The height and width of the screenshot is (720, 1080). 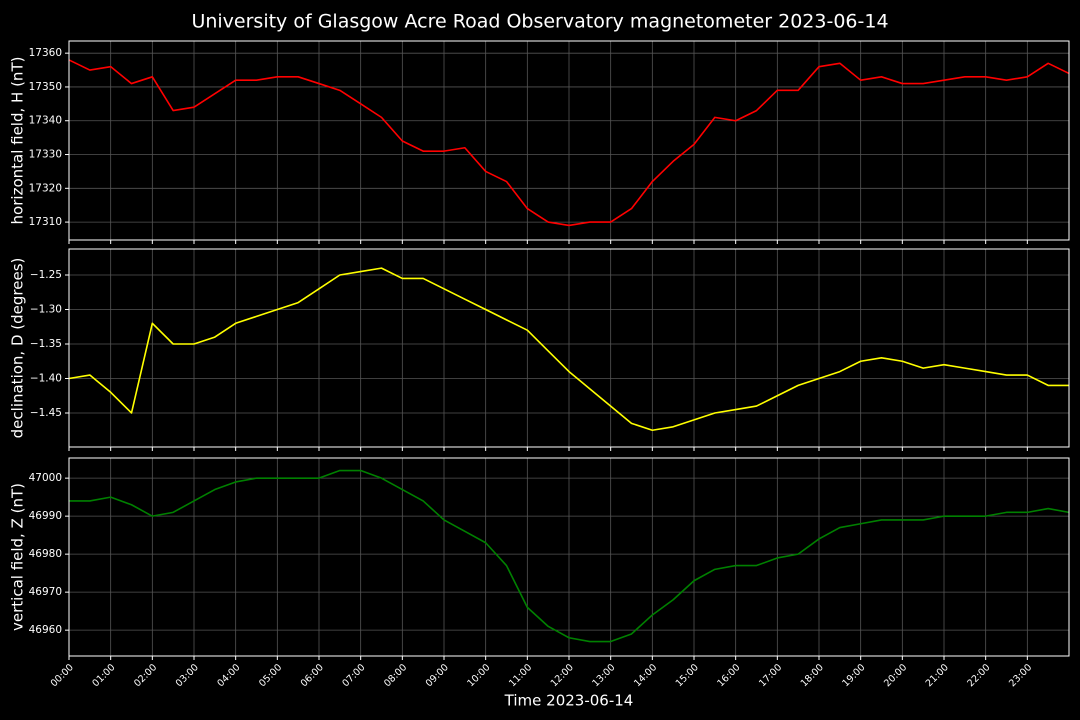 I want to click on y-tick-label: 17310, so click(x=45, y=222).